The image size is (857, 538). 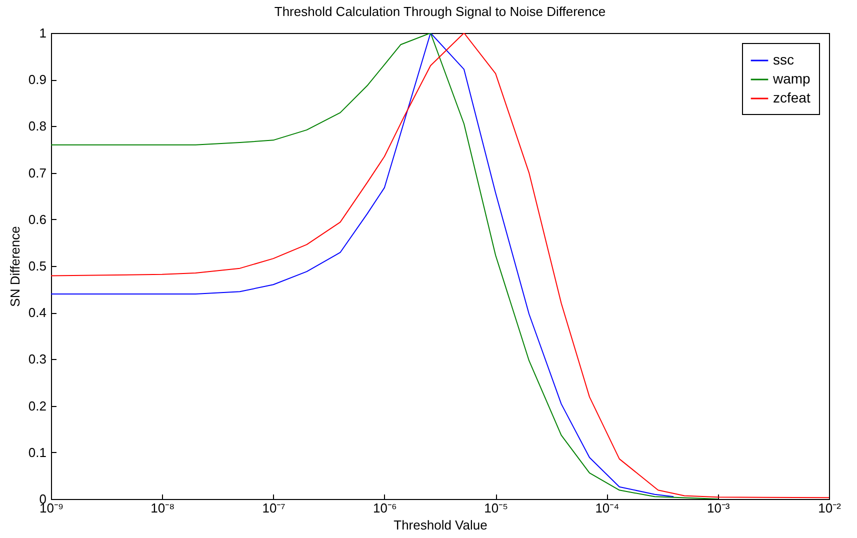 I want to click on x-tick-label: 10⁻³, so click(x=718, y=508).